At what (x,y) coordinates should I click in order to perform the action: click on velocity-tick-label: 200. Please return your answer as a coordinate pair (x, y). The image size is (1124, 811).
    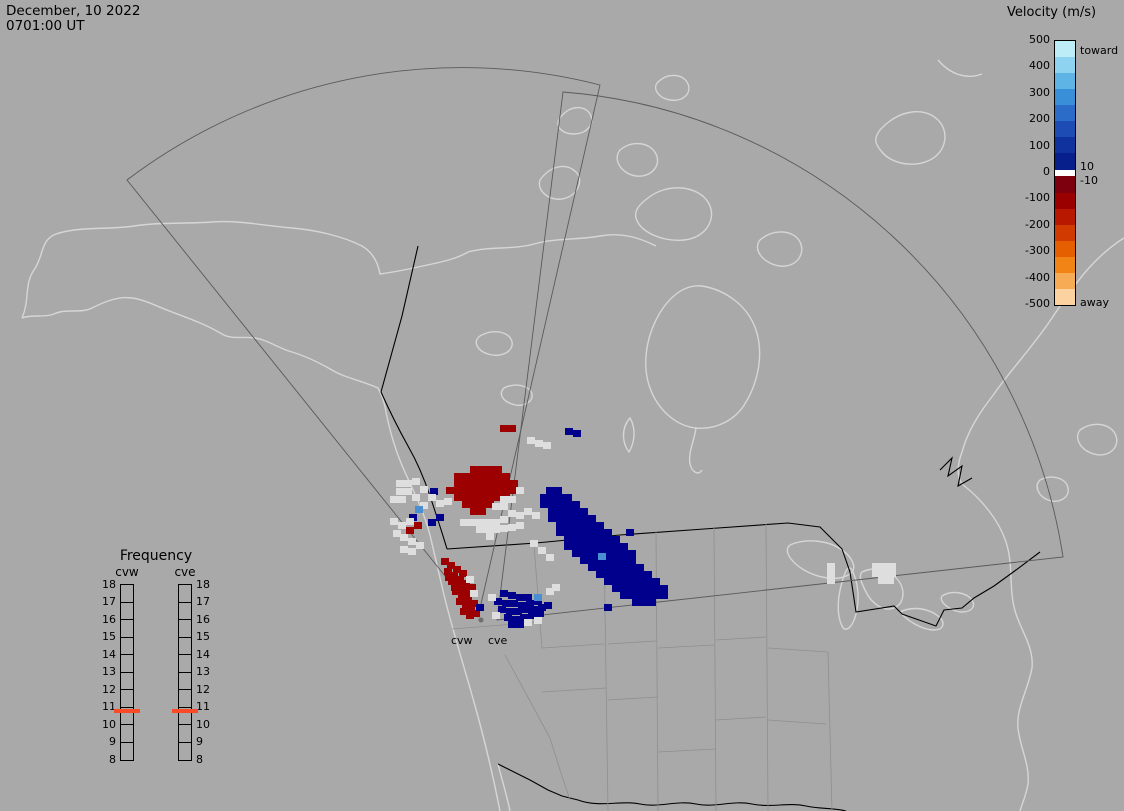
    Looking at the image, I should click on (1039, 119).